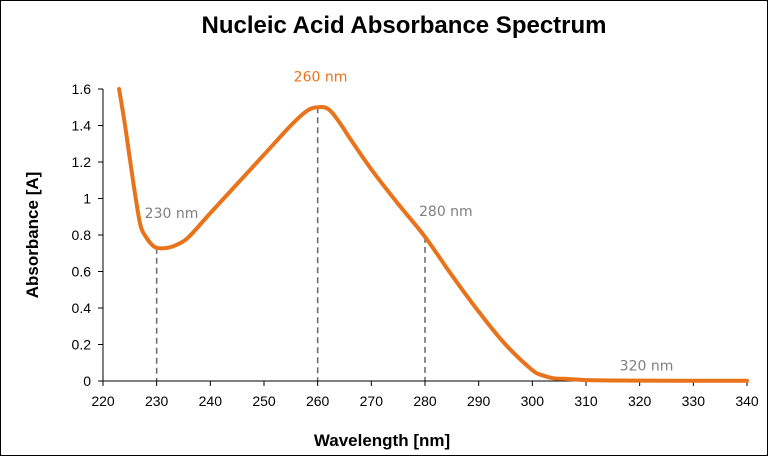 This screenshot has width=768, height=456. I want to click on annotation-label: 280 nm, so click(446, 212).